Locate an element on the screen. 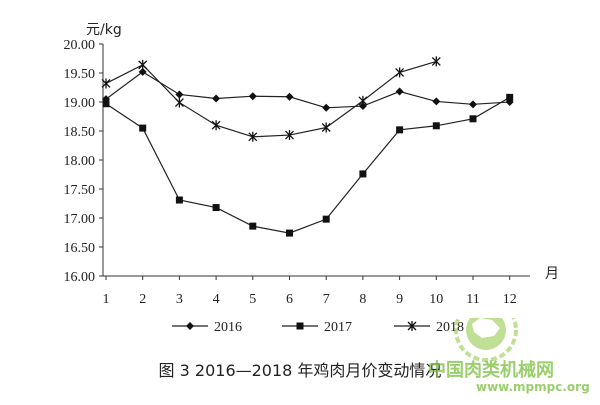 This screenshot has width=600, height=405. legend-item-2017: 2017 is located at coordinates (317, 327).